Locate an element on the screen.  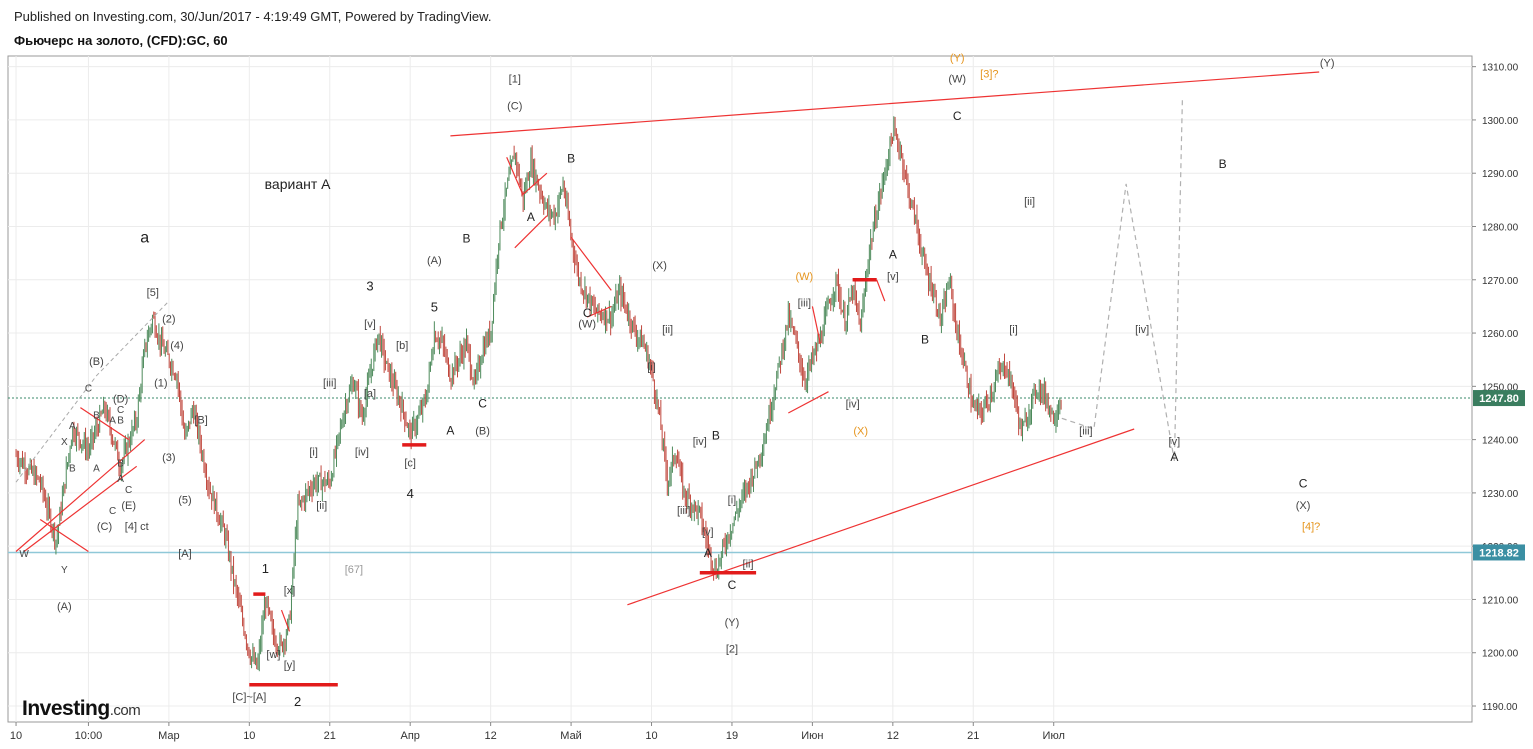
price-tick-label: 1190.00 is located at coordinates (1500, 707).